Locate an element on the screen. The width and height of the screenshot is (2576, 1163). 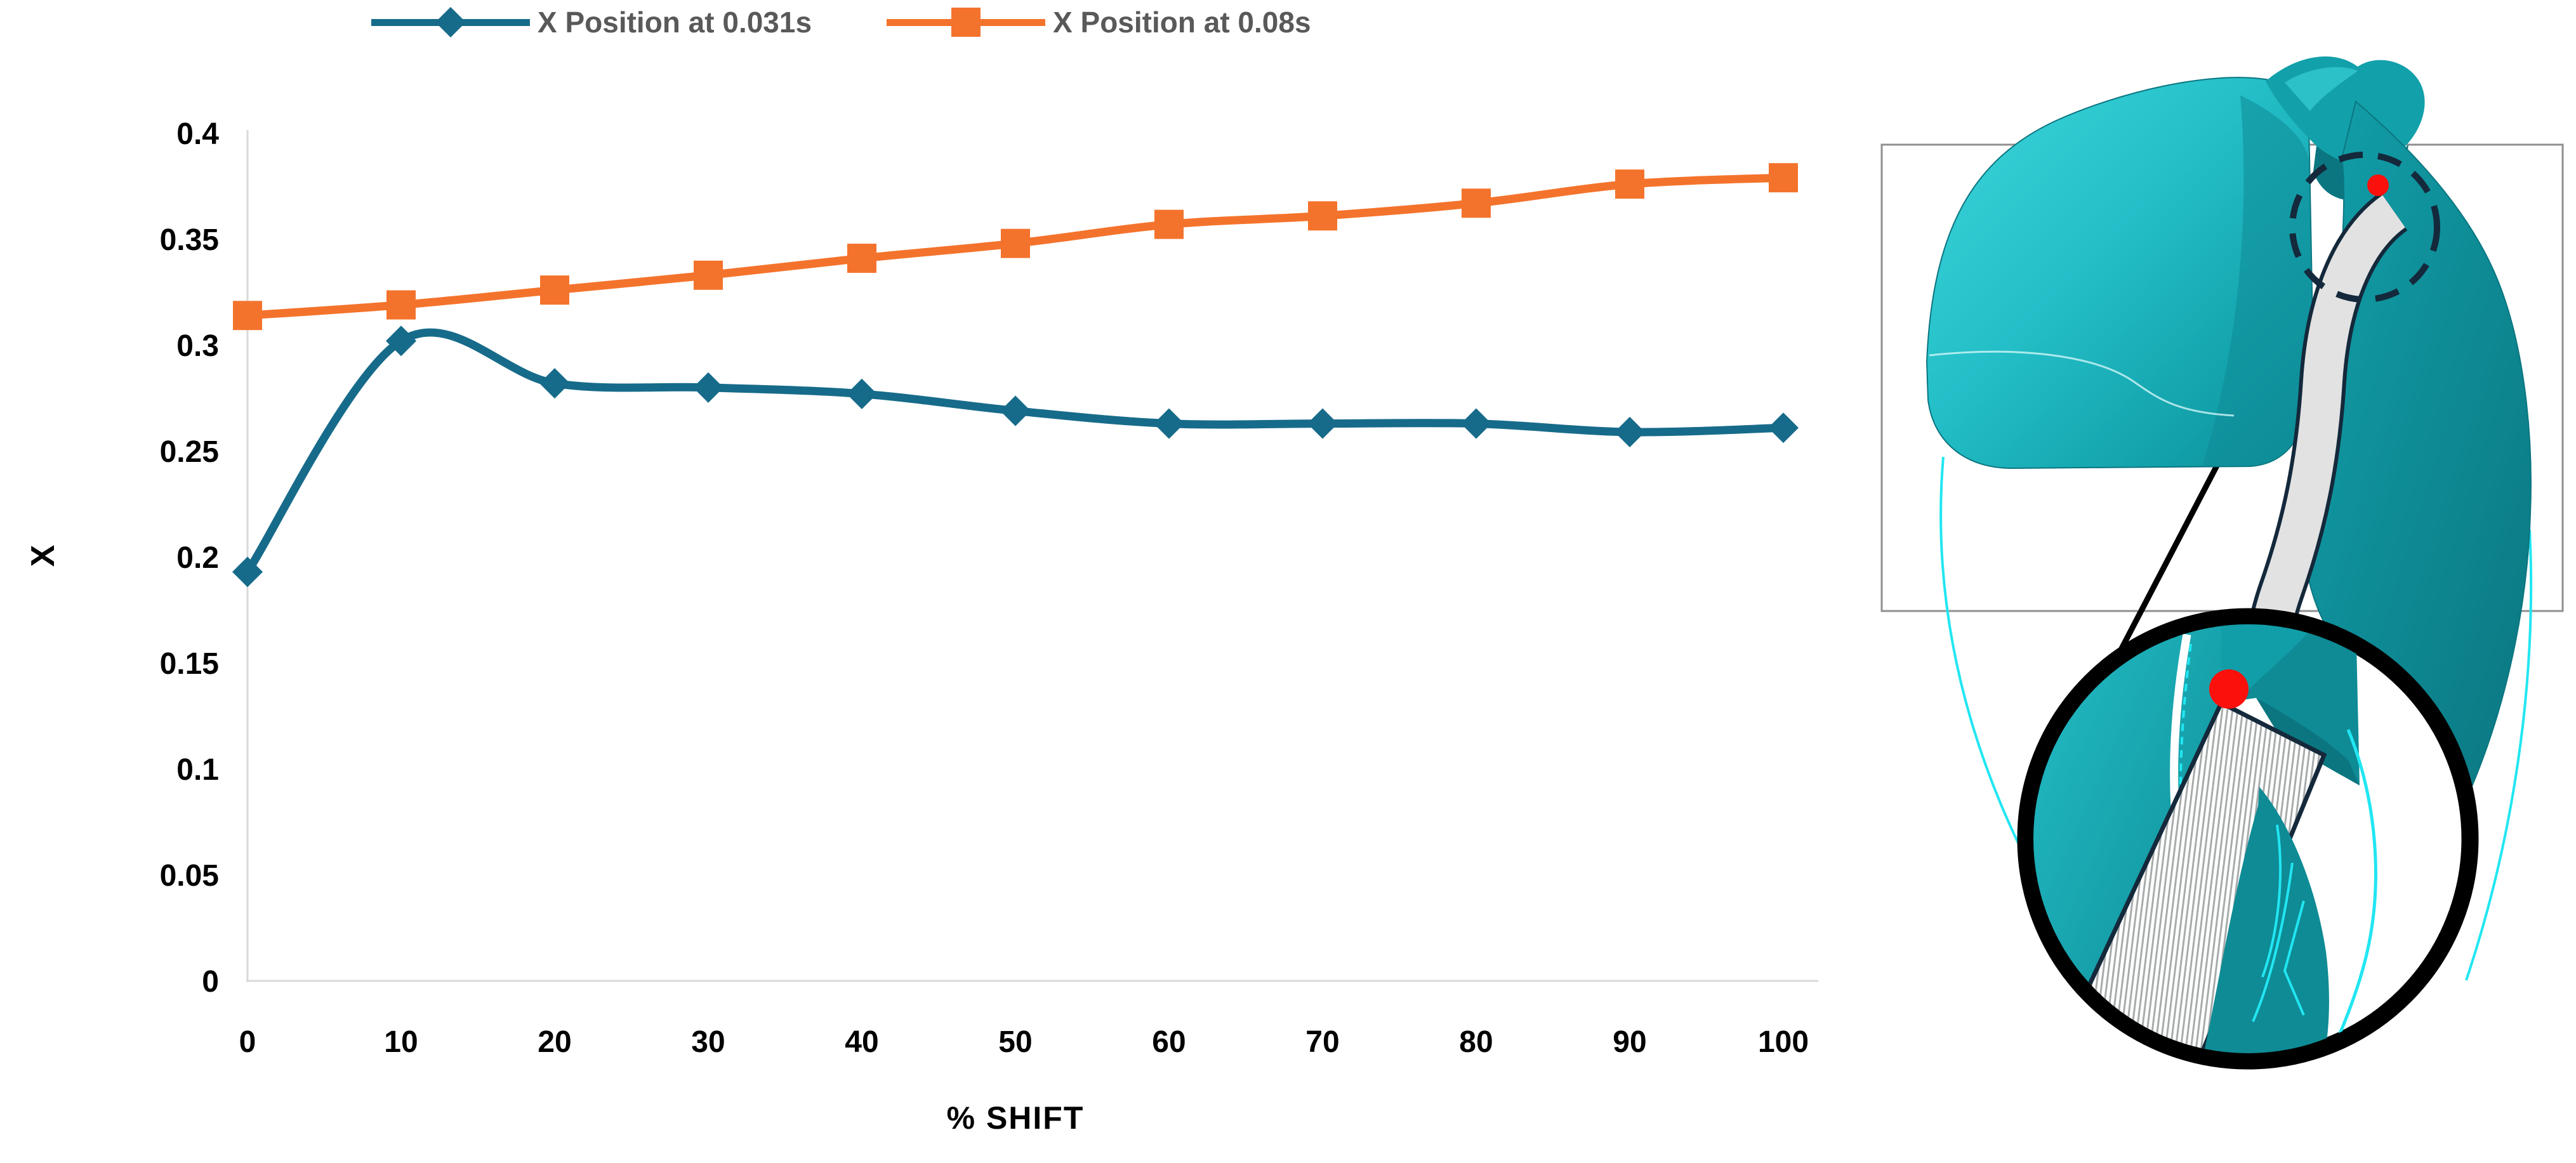
y-tick-label: 0.35 is located at coordinates (189, 240).